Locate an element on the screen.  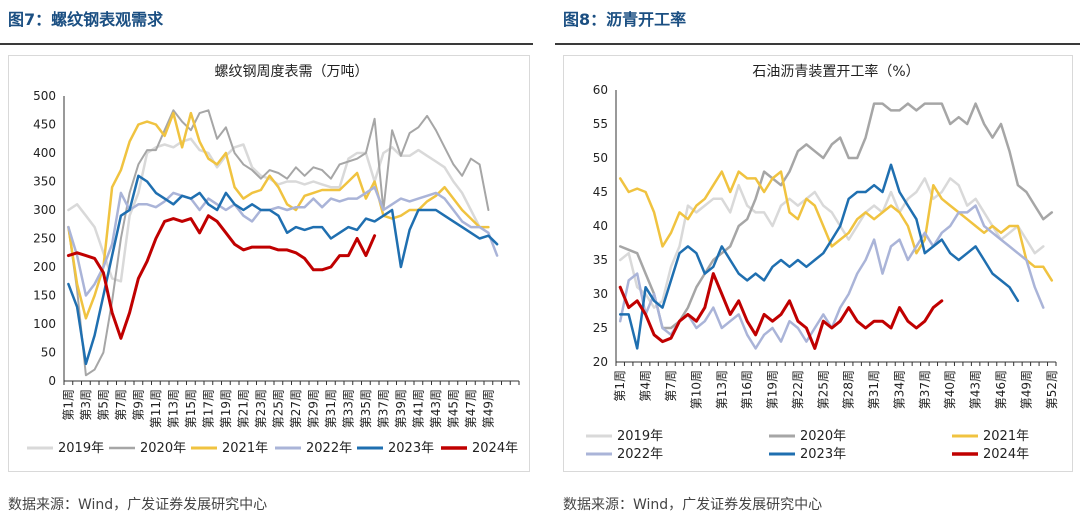
chart-title: 螺纹钢周度表需（万吨） is located at coordinates (292, 72).